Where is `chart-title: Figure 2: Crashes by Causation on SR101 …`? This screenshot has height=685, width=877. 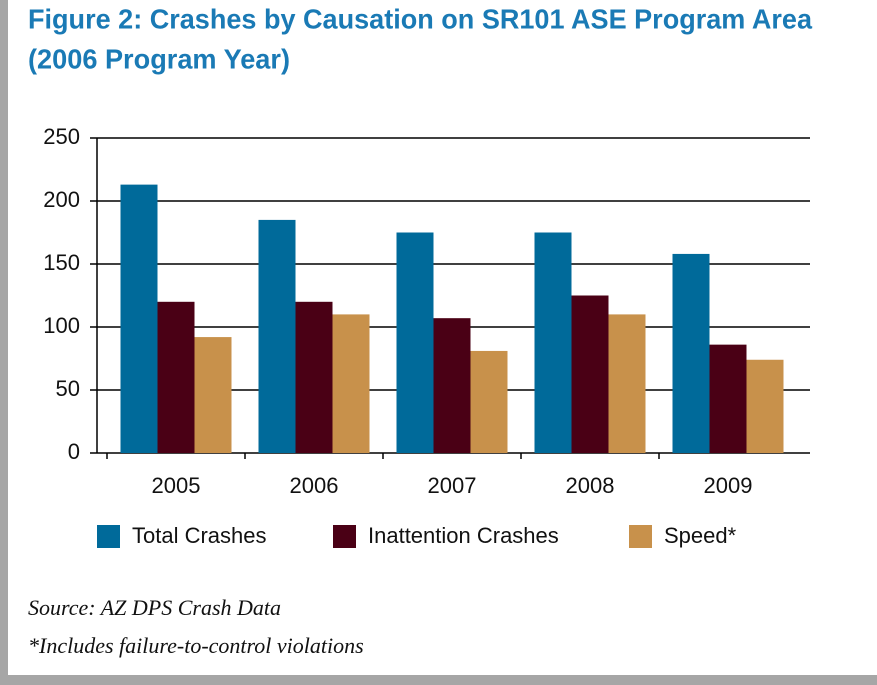
chart-title: Figure 2: Crashes by Causation on SR101 … is located at coordinates (420, 18).